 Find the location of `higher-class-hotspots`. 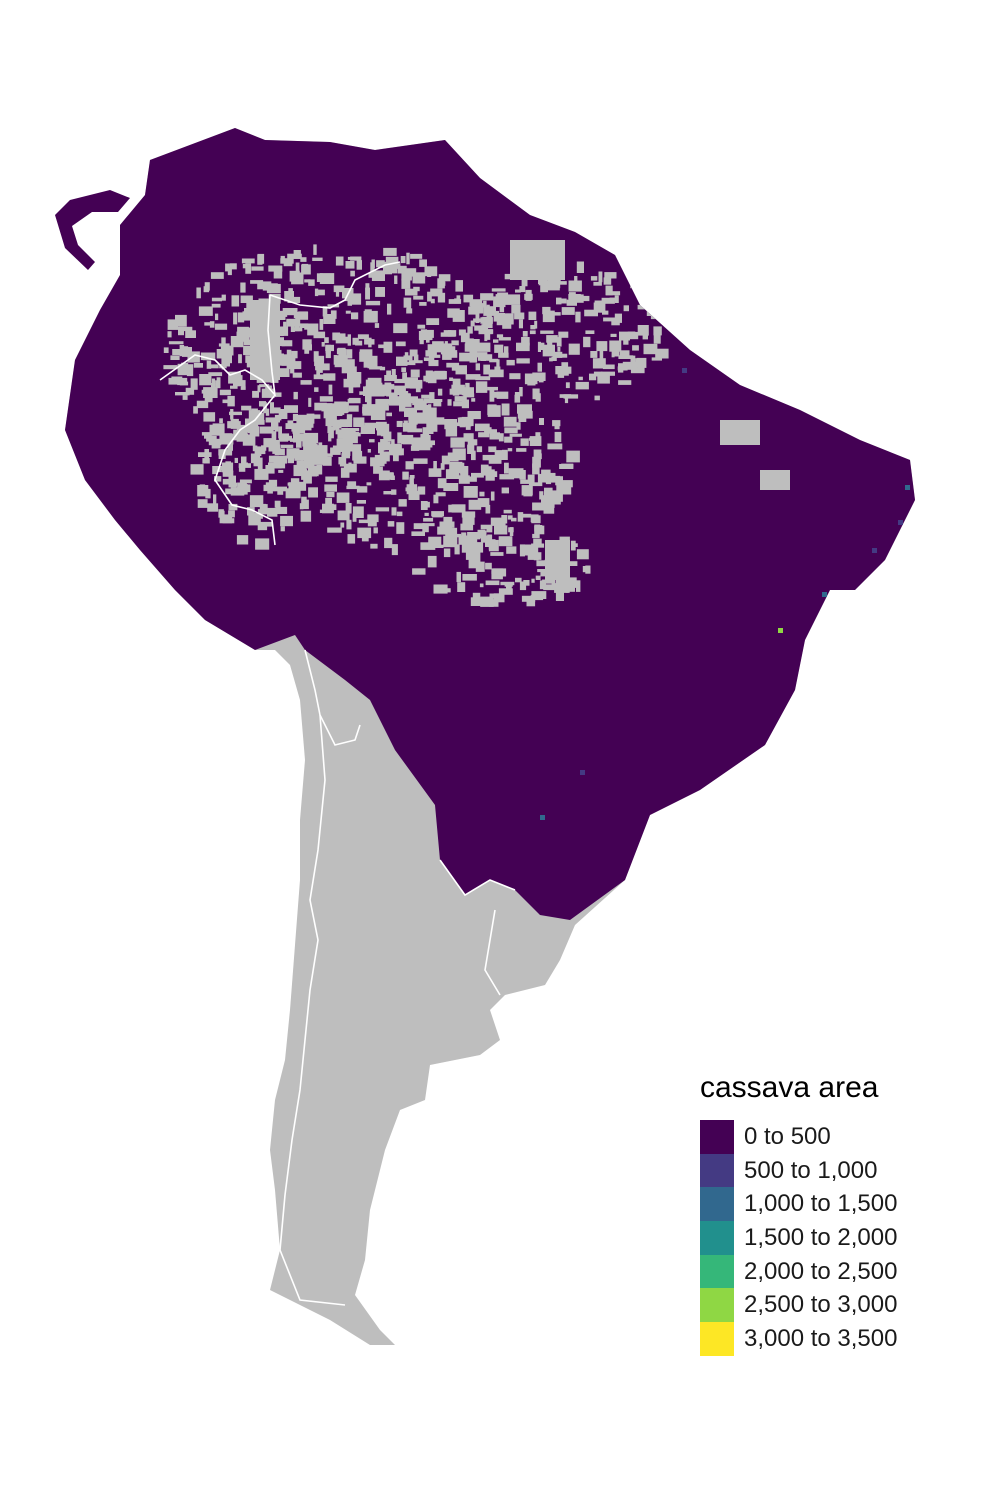

higher-class-hotspots is located at coordinates (725, 594).